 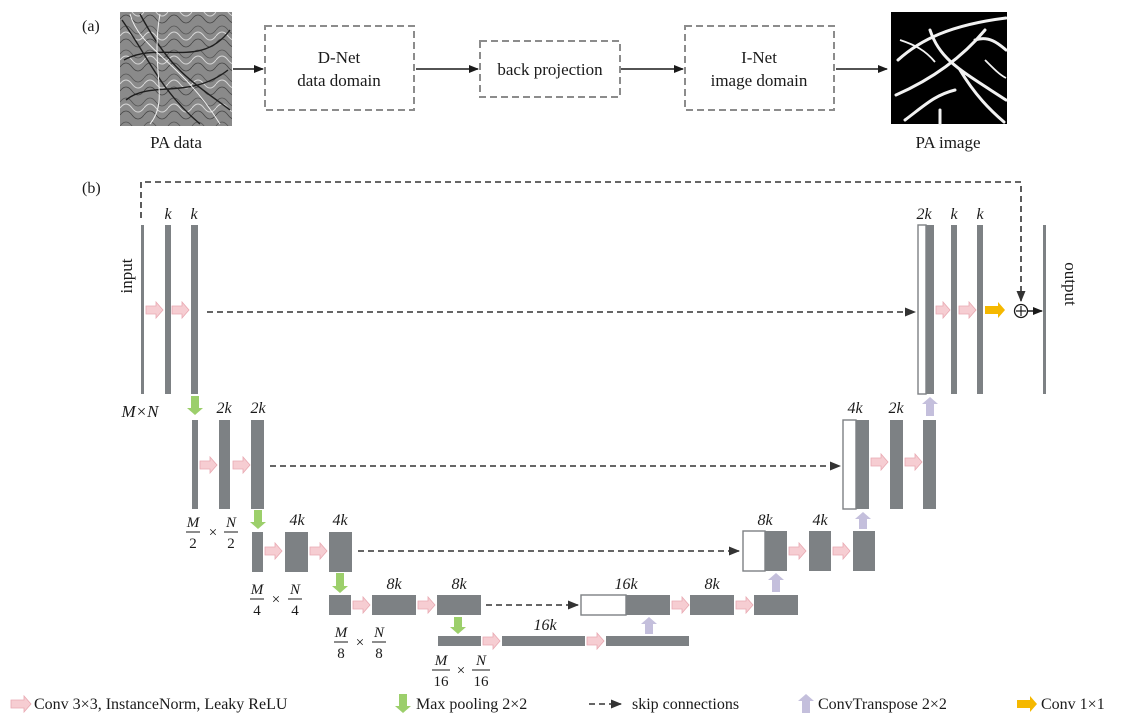 I want to click on channel-label-d1b: k, so click(x=954, y=214).